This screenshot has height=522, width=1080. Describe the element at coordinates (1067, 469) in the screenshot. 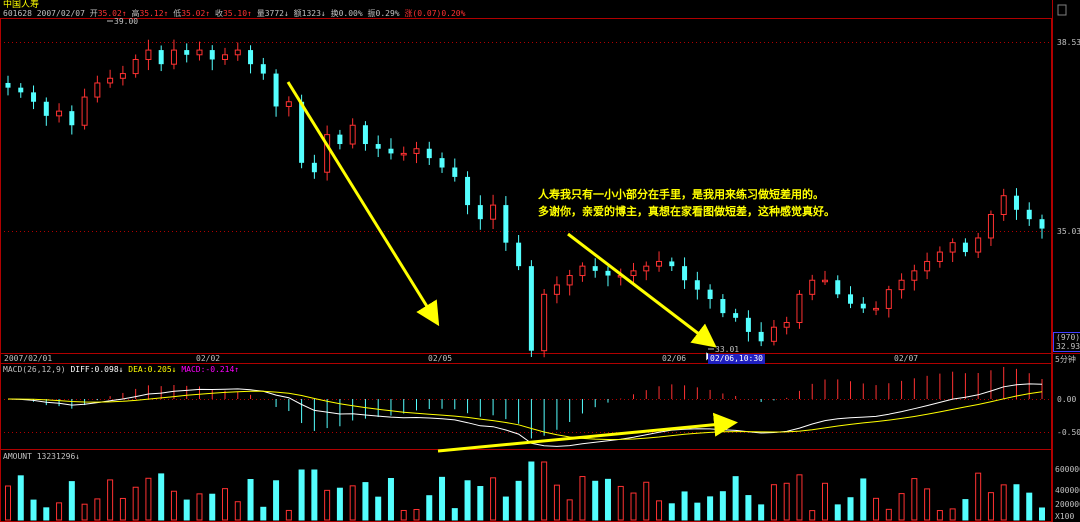

I see `amount-tick-600k: 600000` at that location.